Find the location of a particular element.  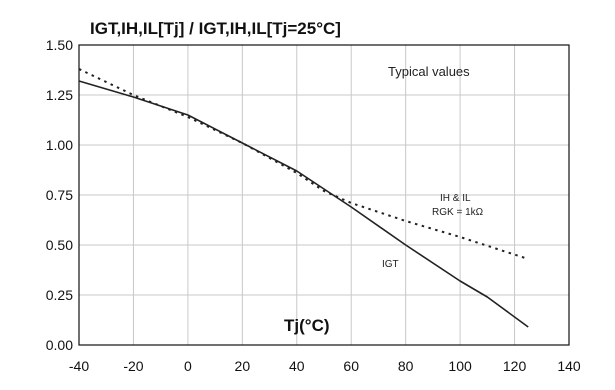

x-tick-label: 0 is located at coordinates (188, 366).